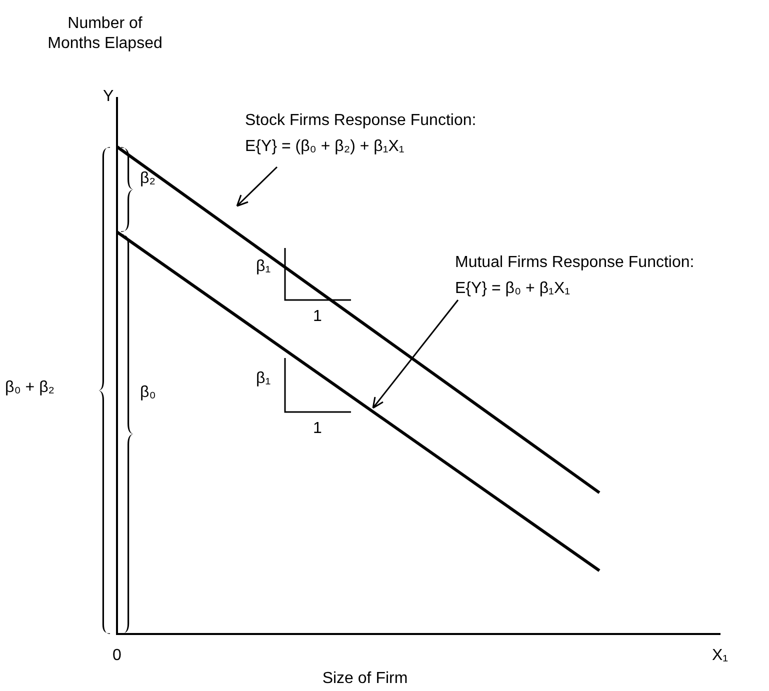 The width and height of the screenshot is (769, 691). I want to click on annotation: β₂, so click(148, 179).